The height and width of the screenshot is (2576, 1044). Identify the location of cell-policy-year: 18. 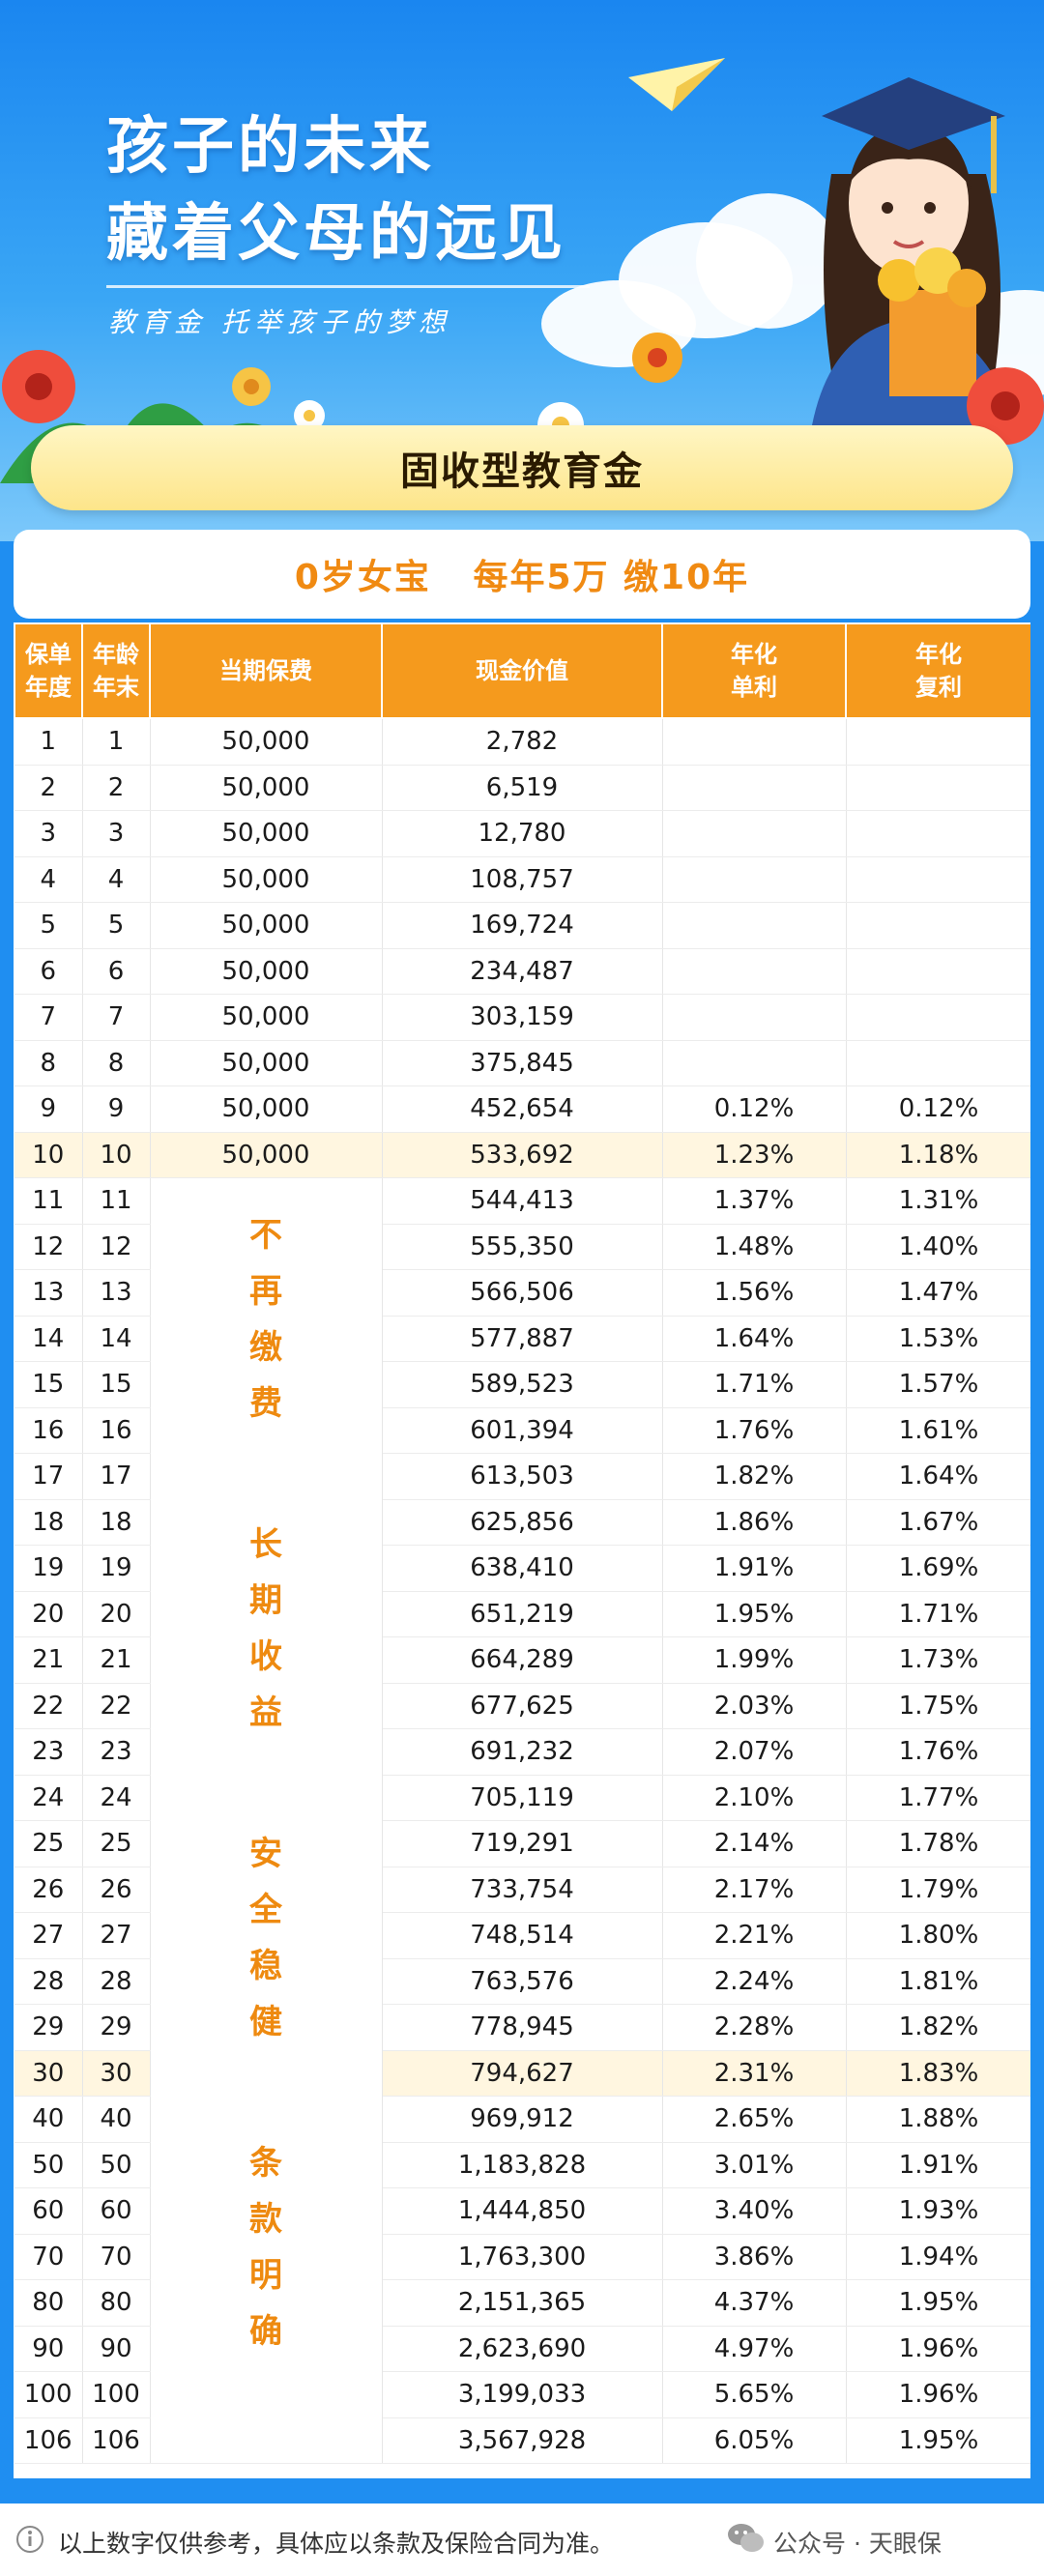
(49, 1522).